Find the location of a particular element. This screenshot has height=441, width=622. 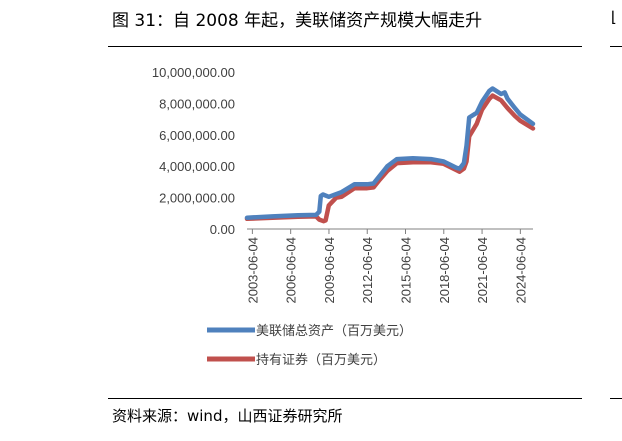

source-rule is located at coordinates (345, 398).